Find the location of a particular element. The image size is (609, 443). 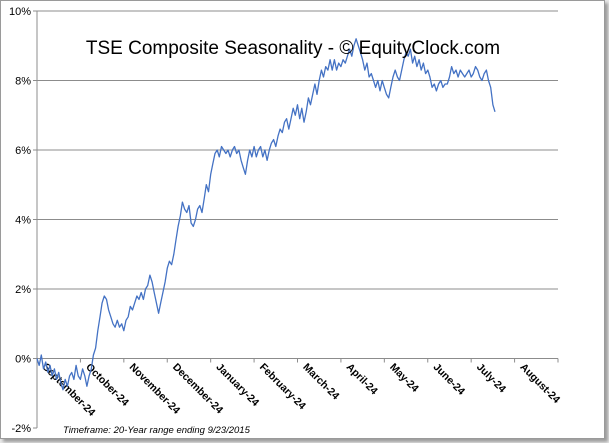

y-axis-tick-labels: -2% 0% 2% 4% 6% 8% 10% is located at coordinates (20, 220).